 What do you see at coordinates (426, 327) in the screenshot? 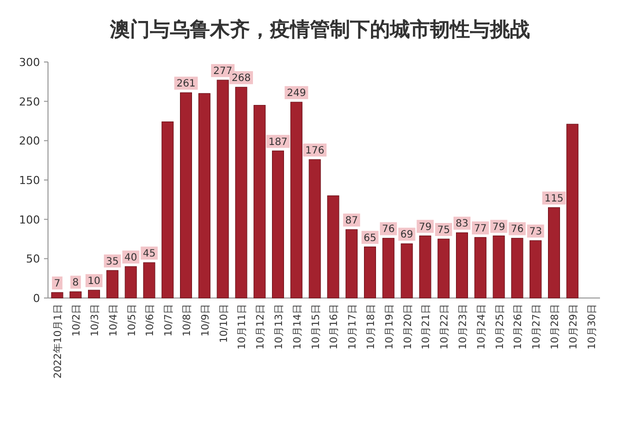
I see `x-tick-label: 10月21日` at bounding box center [426, 327].